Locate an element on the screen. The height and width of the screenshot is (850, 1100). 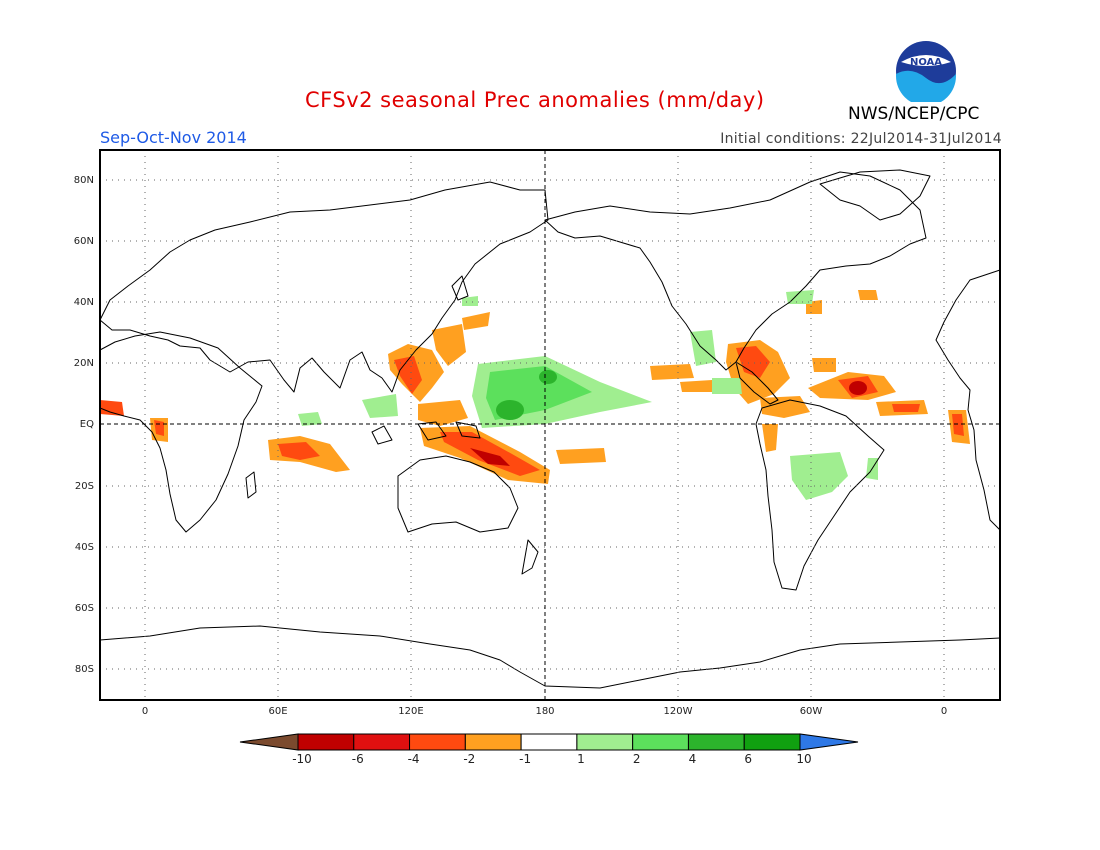
noaa-logo: NOAA is located at coordinates (926, 73).